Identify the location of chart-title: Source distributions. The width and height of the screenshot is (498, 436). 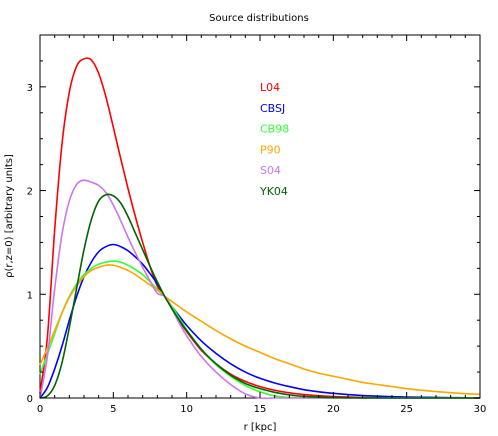
(259, 18).